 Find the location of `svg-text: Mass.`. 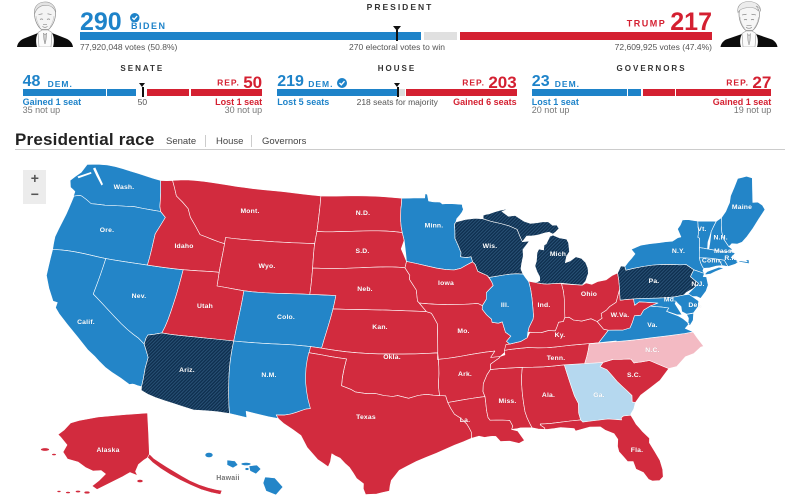

svg-text: Mass. is located at coordinates (724, 251).